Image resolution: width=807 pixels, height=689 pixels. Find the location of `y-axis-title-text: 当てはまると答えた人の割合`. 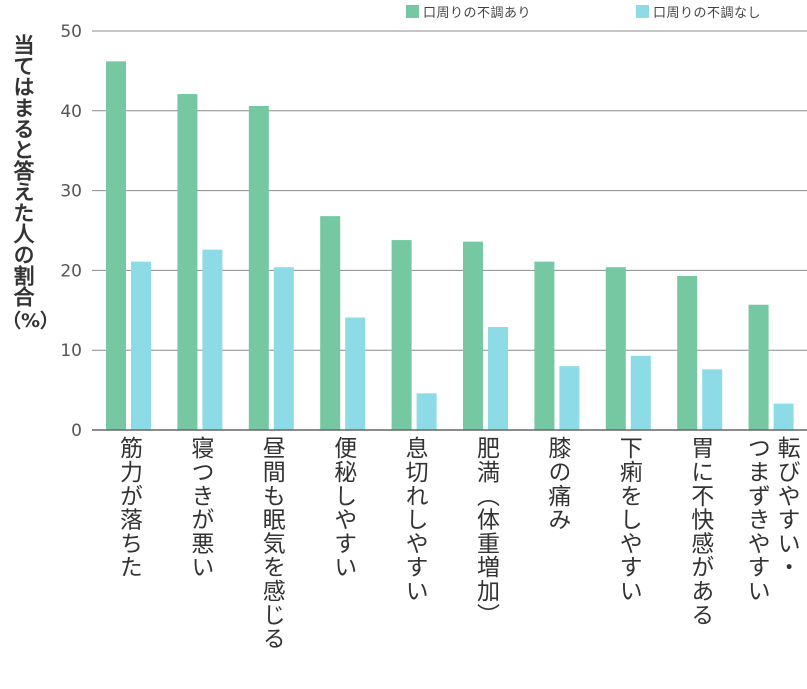

y-axis-title-text: 当てはまると答えた人の割合 is located at coordinates (23, 170).